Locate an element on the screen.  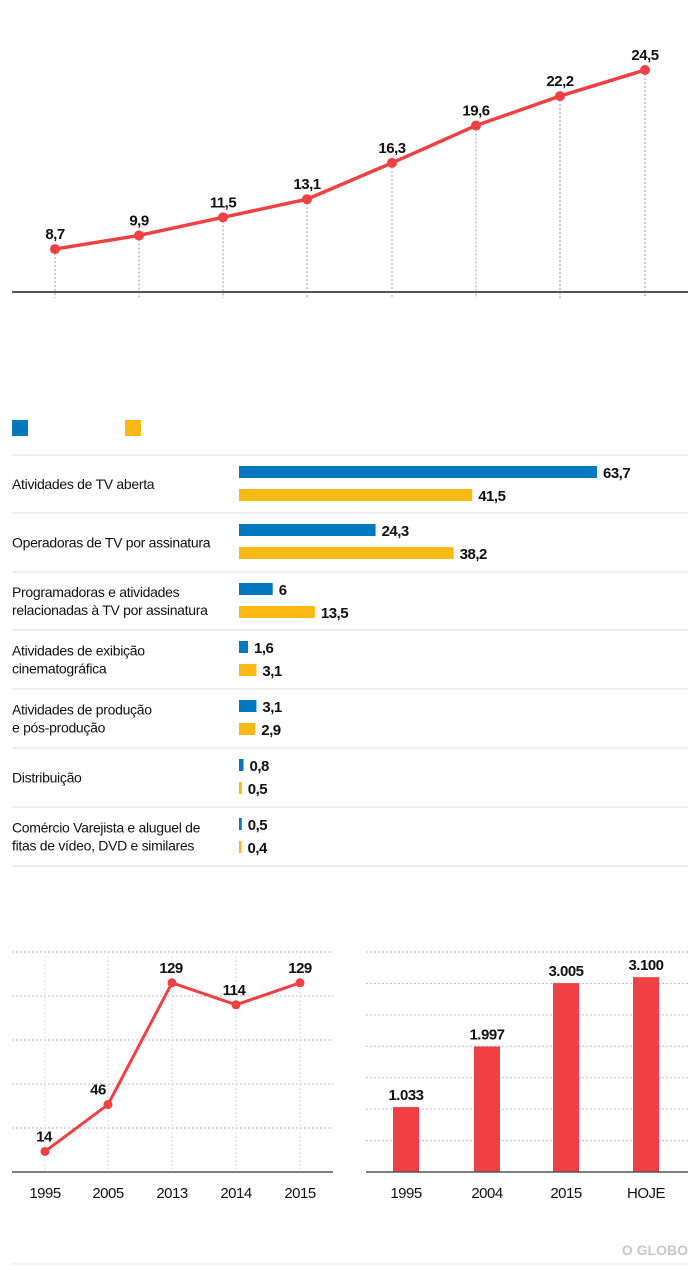
bar-label: 2,9 is located at coordinates (271, 730).